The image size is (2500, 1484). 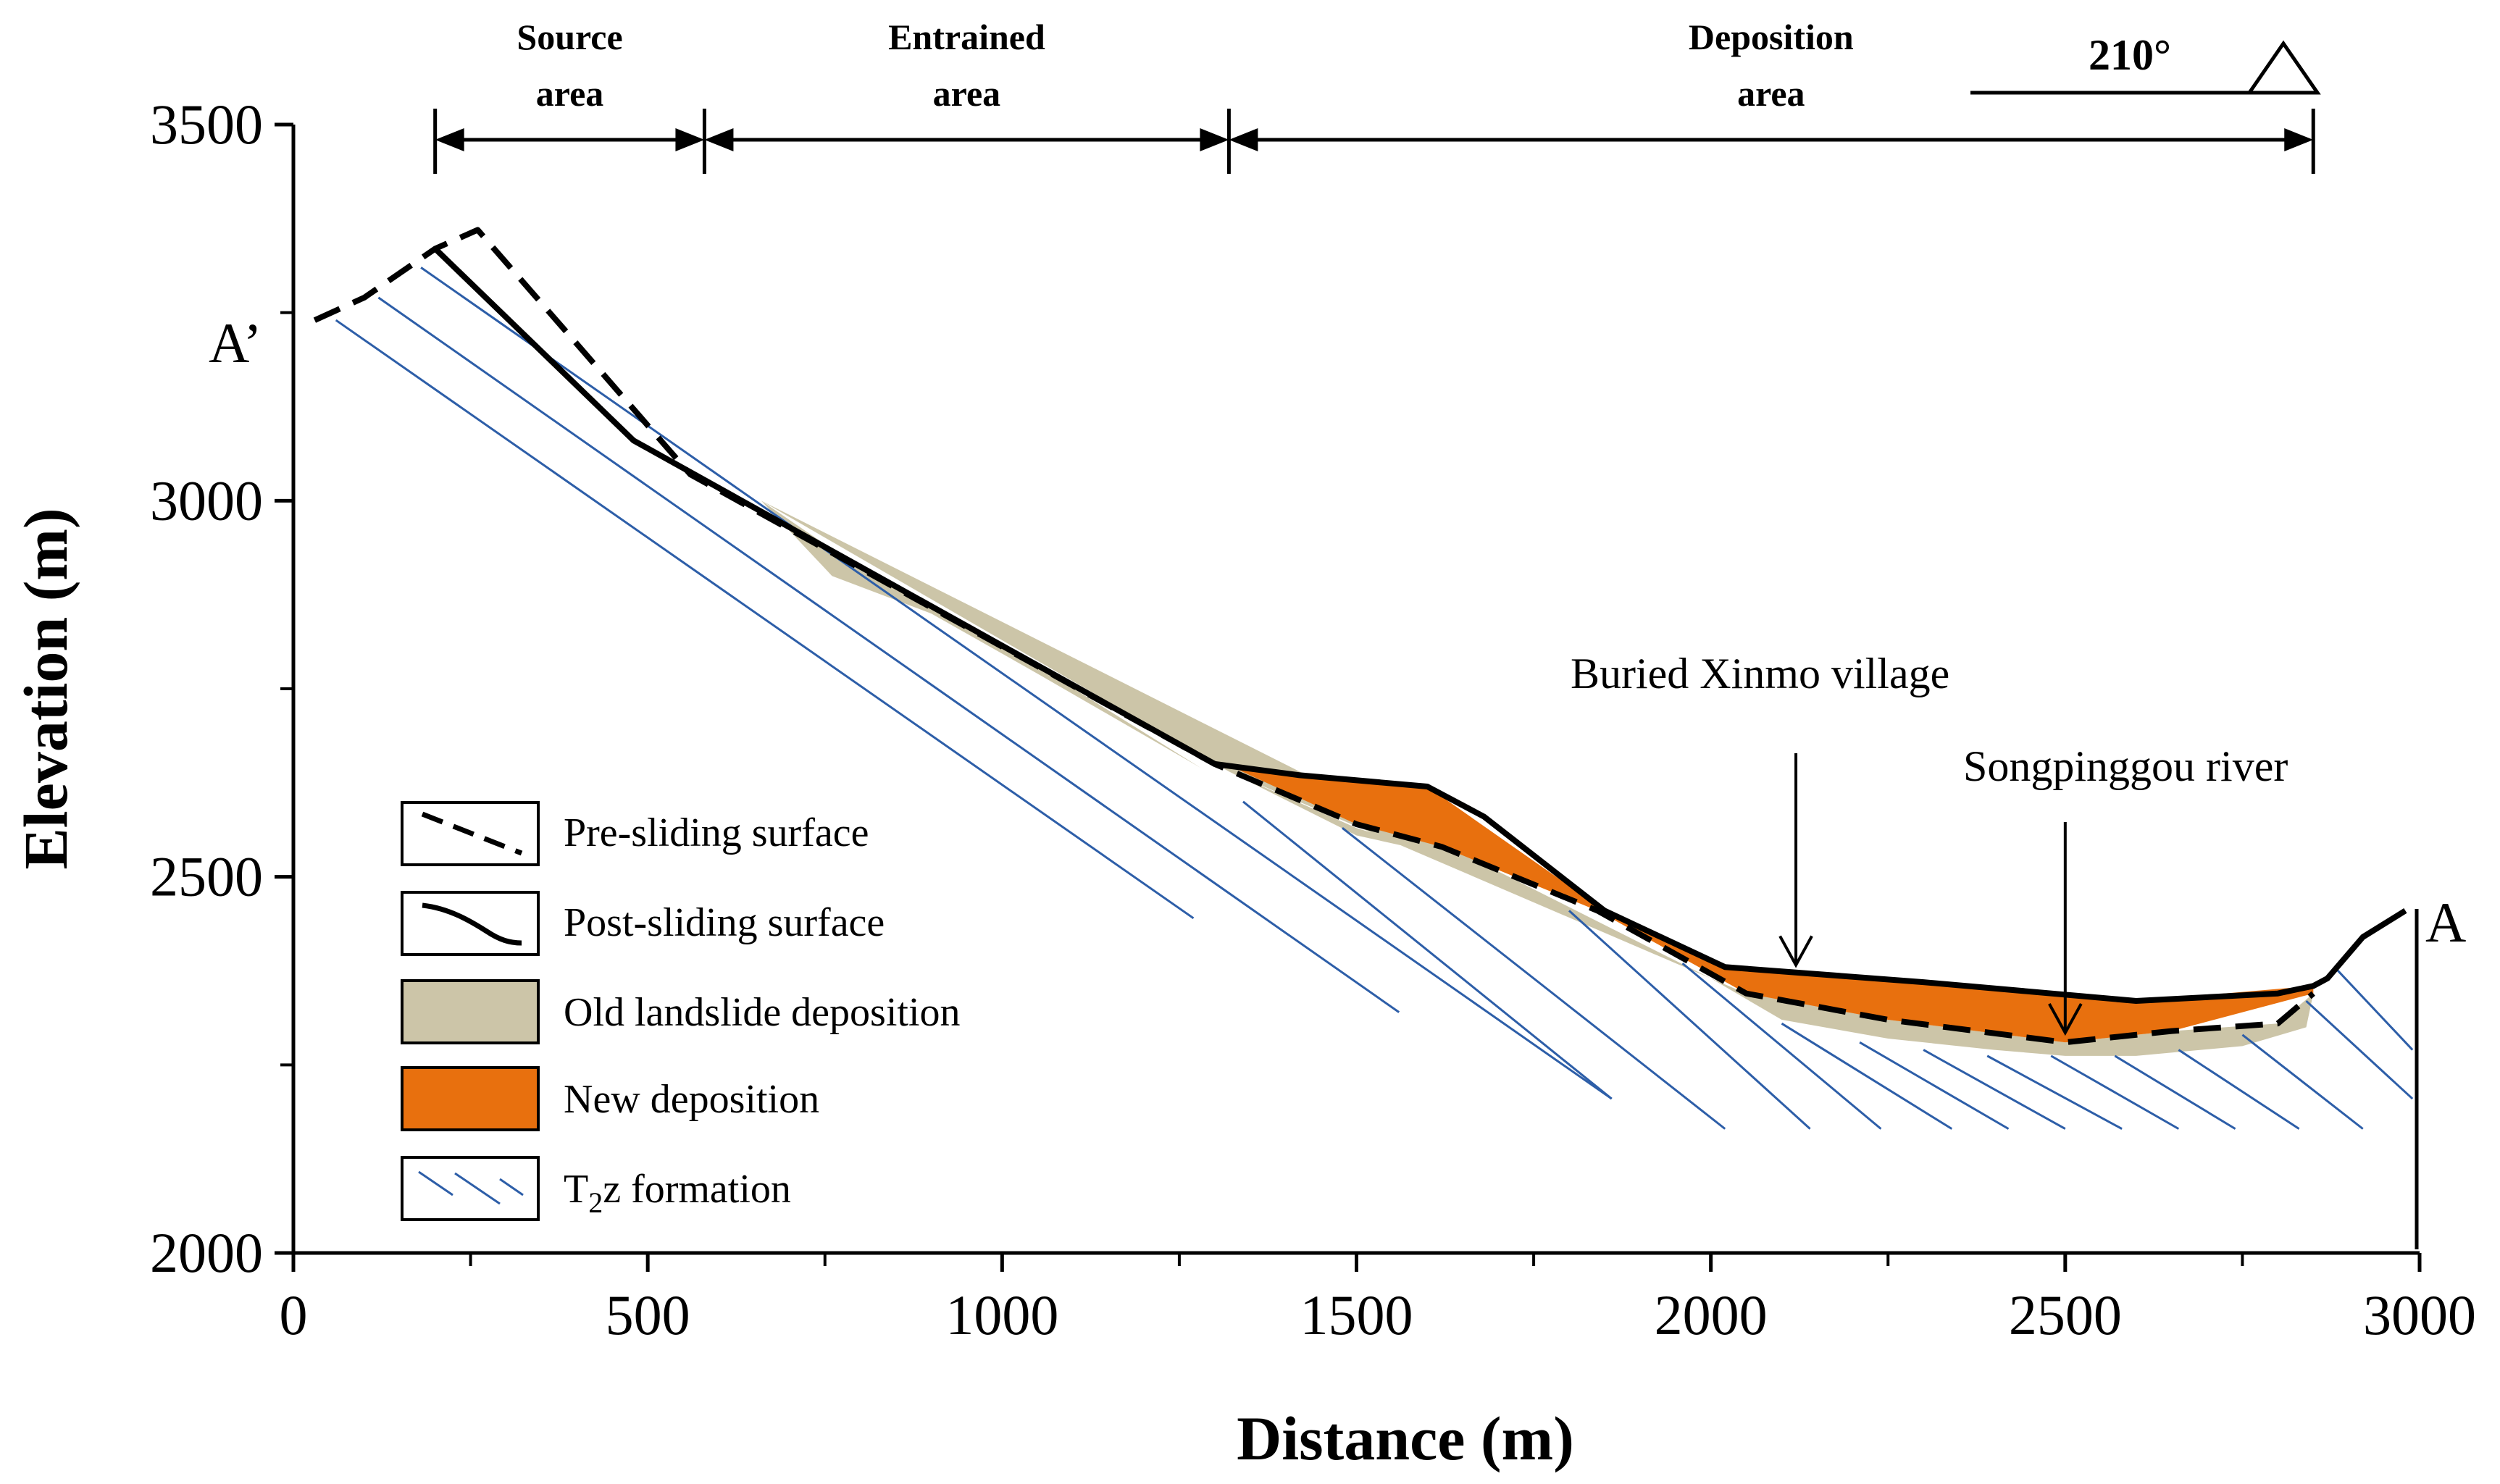 What do you see at coordinates (648, 1314) in the screenshot?
I see `x-tick-label: 500` at bounding box center [648, 1314].